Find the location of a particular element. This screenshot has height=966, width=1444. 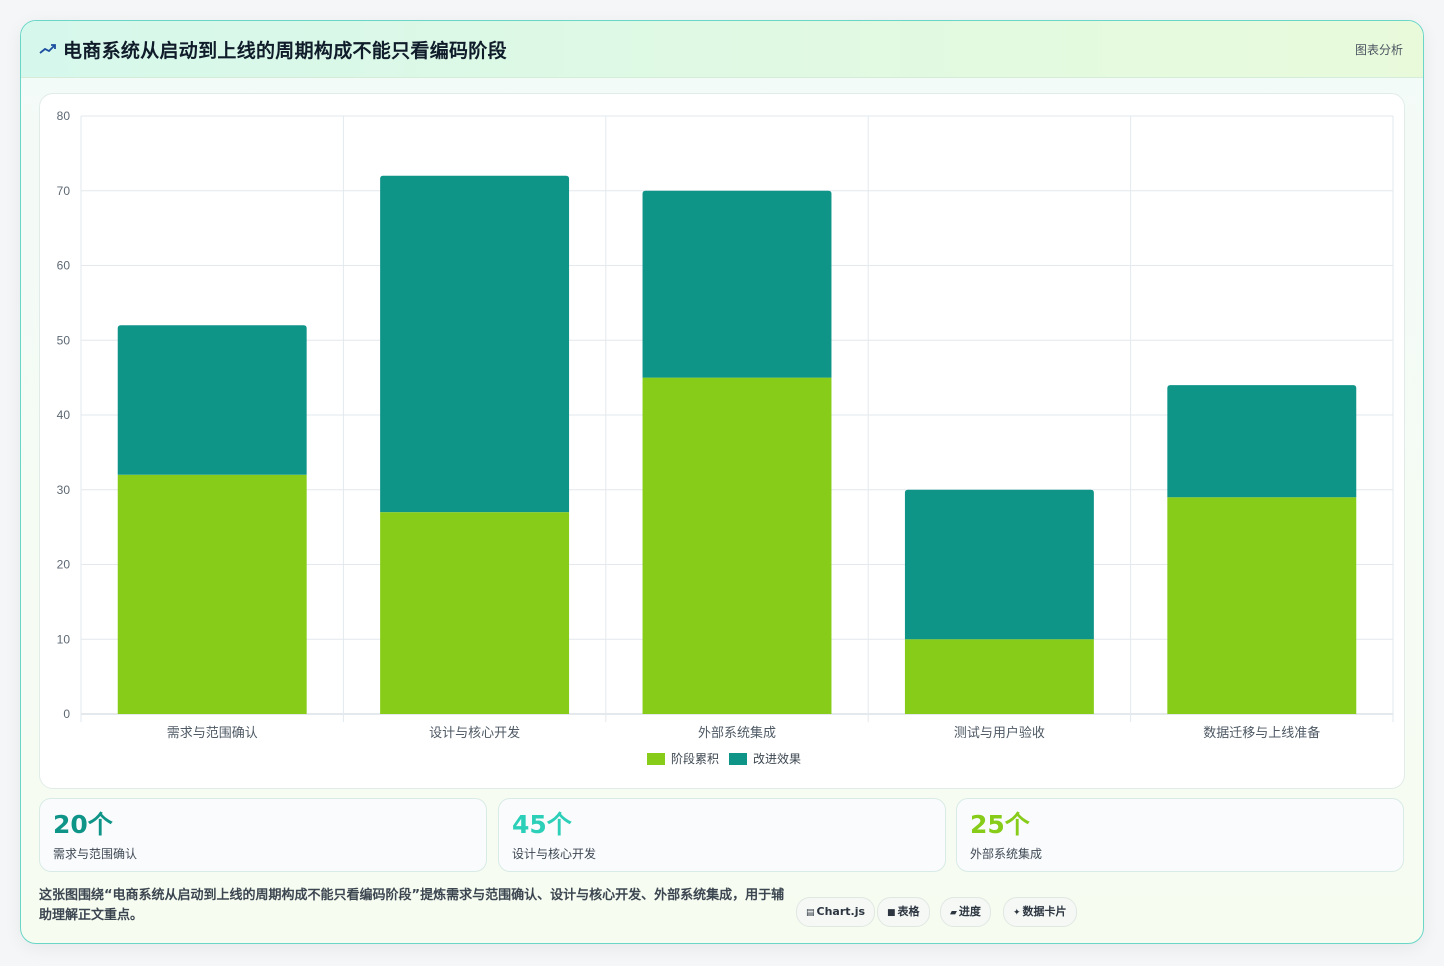

y-tick-label: 10 is located at coordinates (64, 639).